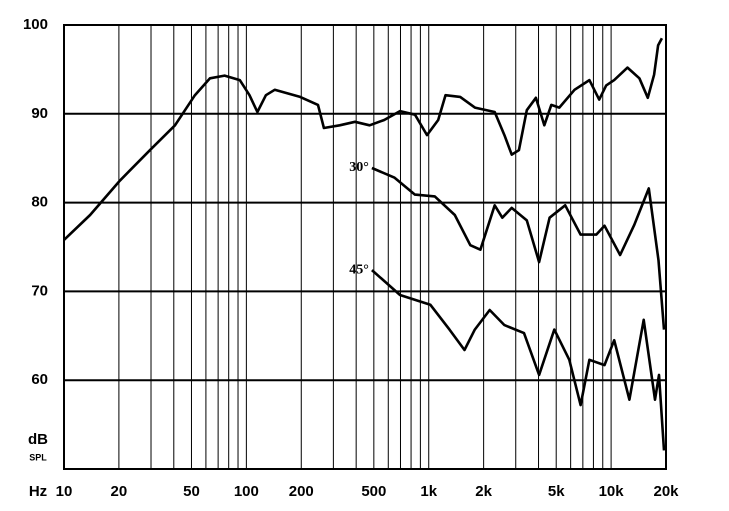 The height and width of the screenshot is (511, 729). What do you see at coordinates (38, 457) in the screenshot?
I see `y-sublabel: SPL` at bounding box center [38, 457].